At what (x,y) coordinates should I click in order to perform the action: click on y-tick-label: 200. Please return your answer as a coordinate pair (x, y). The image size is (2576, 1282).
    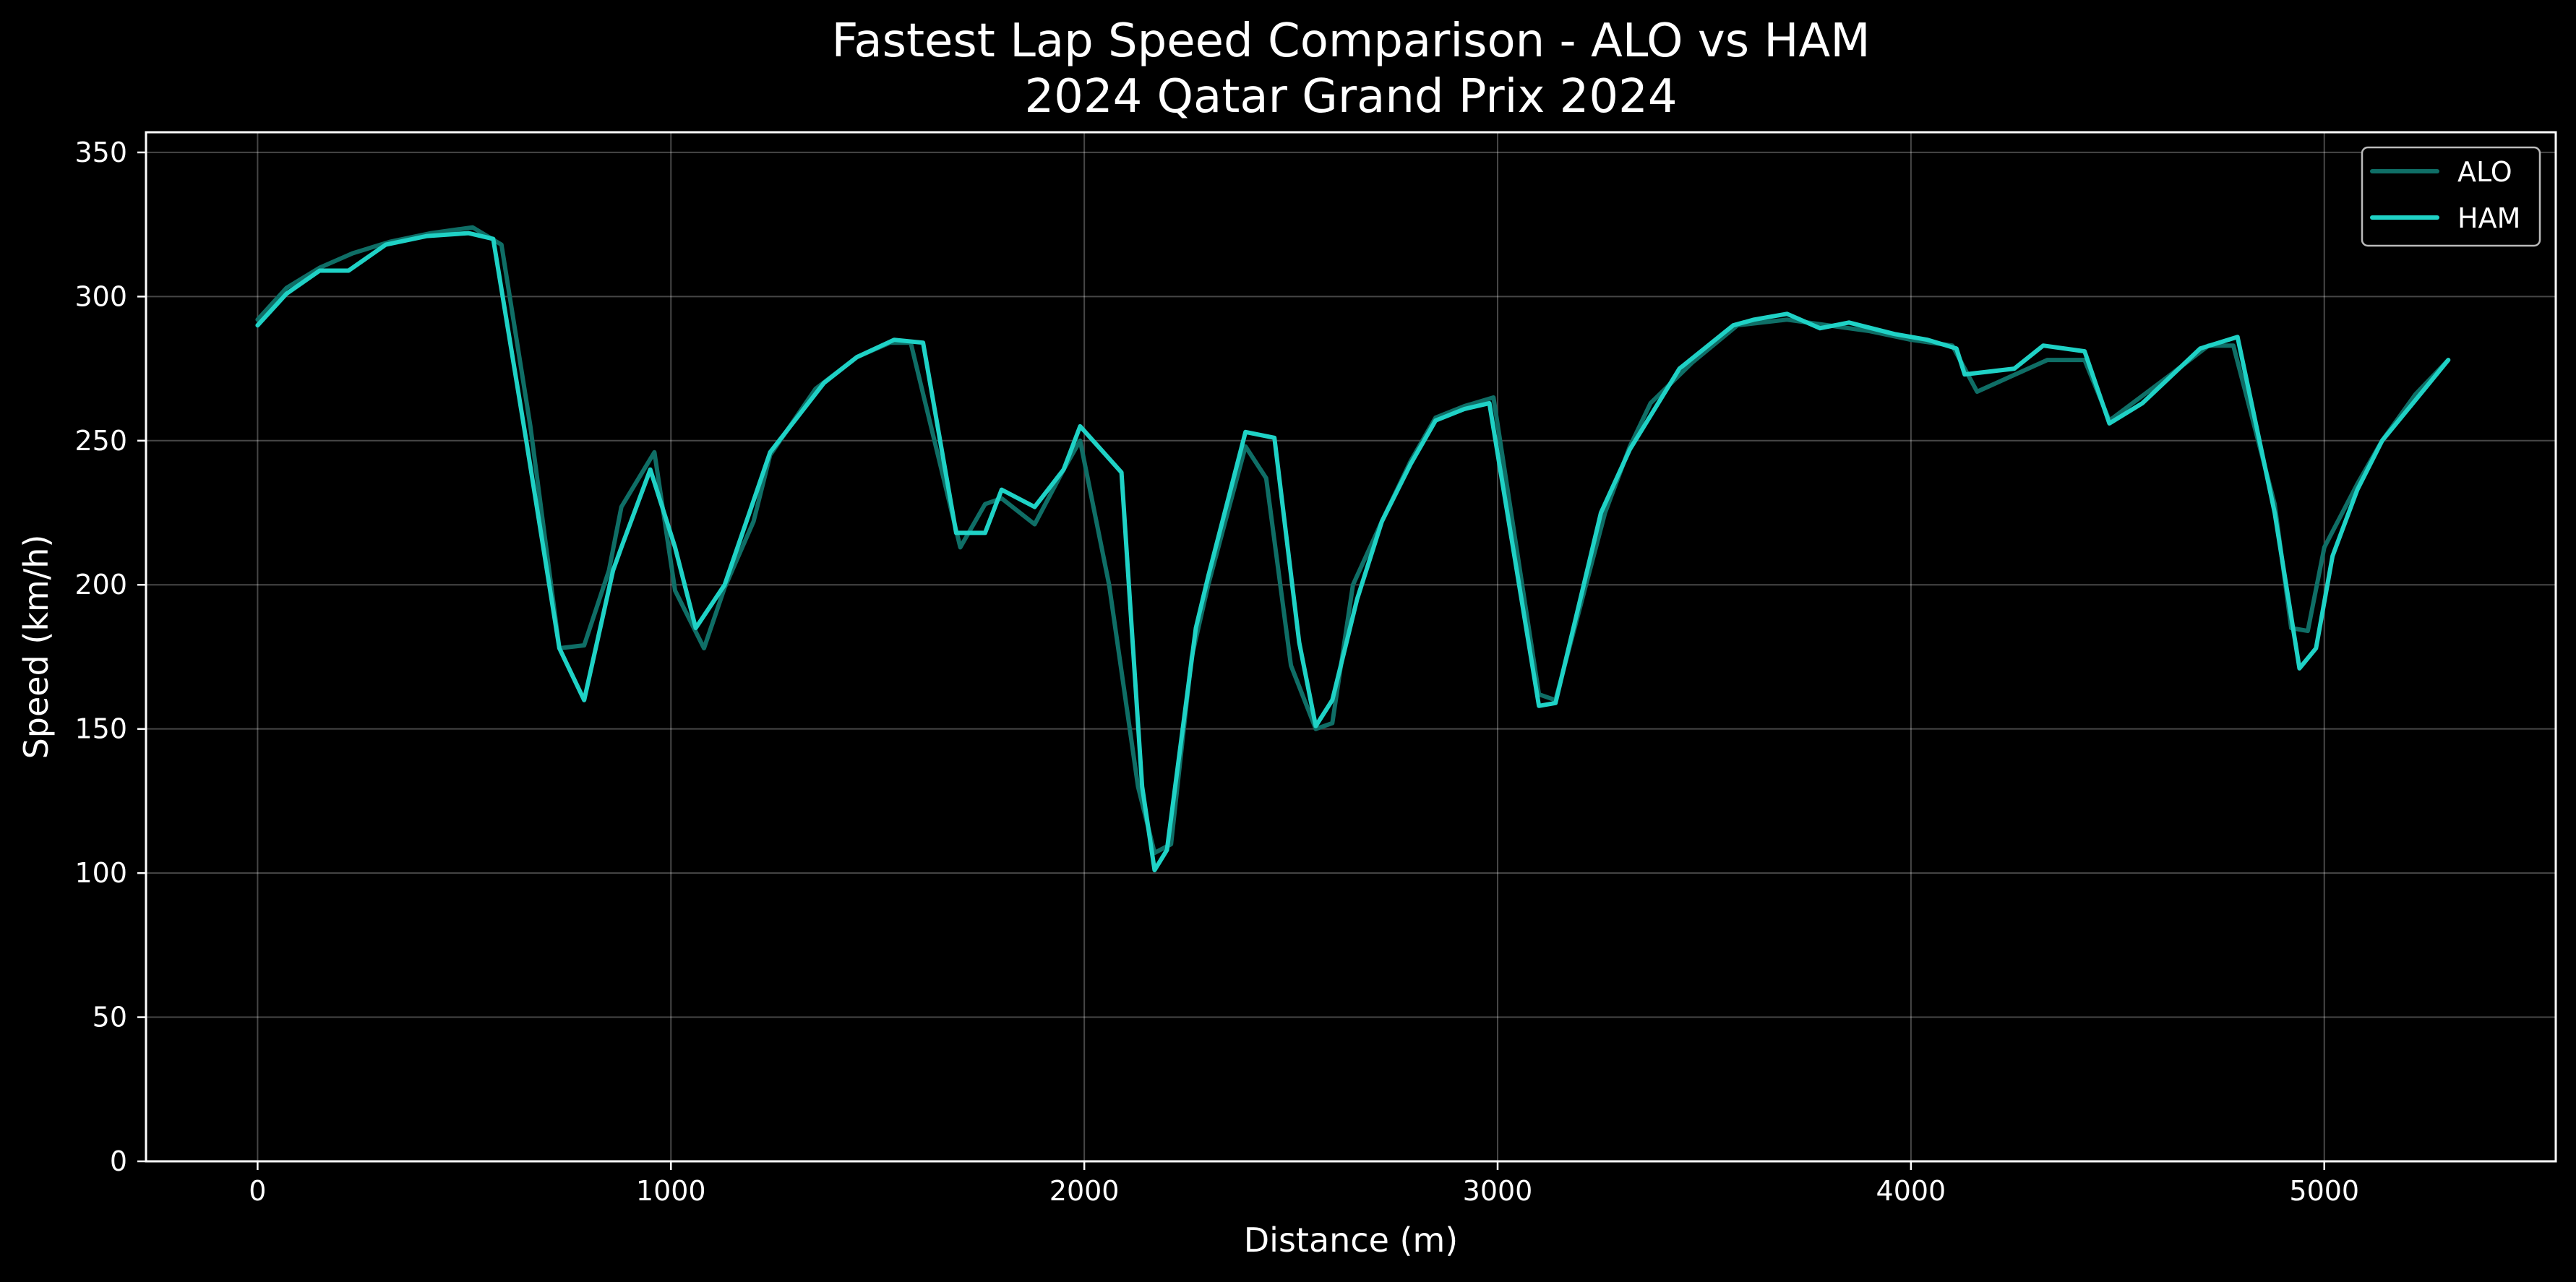
    Looking at the image, I should click on (101, 585).